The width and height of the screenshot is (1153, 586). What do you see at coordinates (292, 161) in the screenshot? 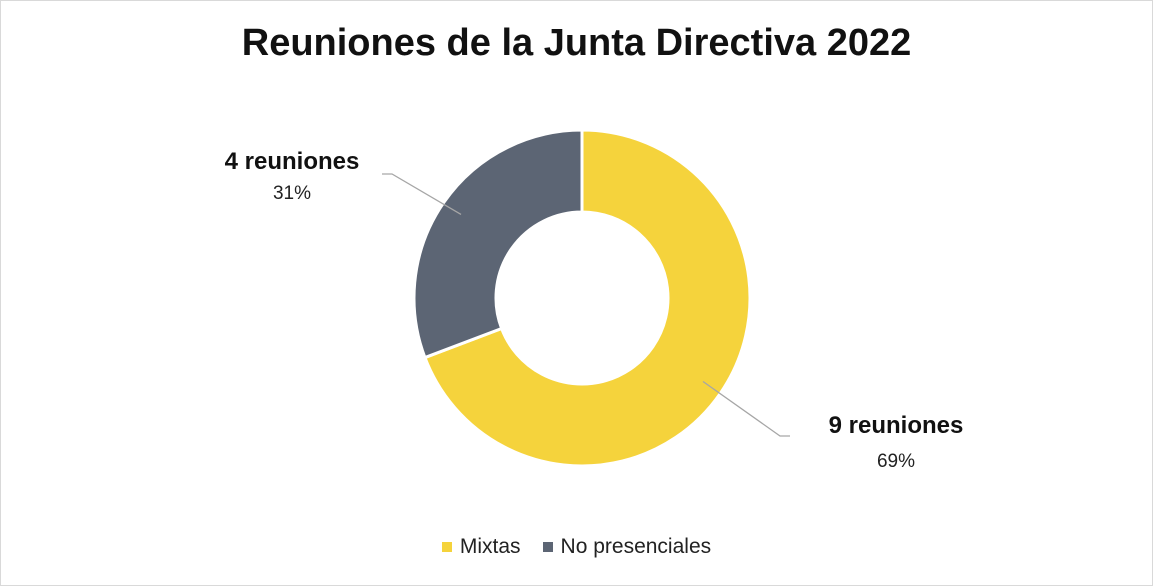
I see `data-label-no-presenciales: 4 reuniones` at bounding box center [292, 161].